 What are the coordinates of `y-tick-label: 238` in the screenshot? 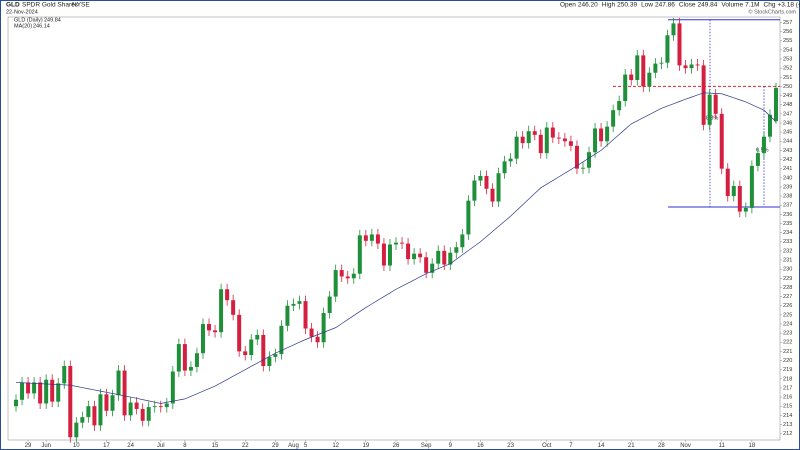 It's located at (787, 197).